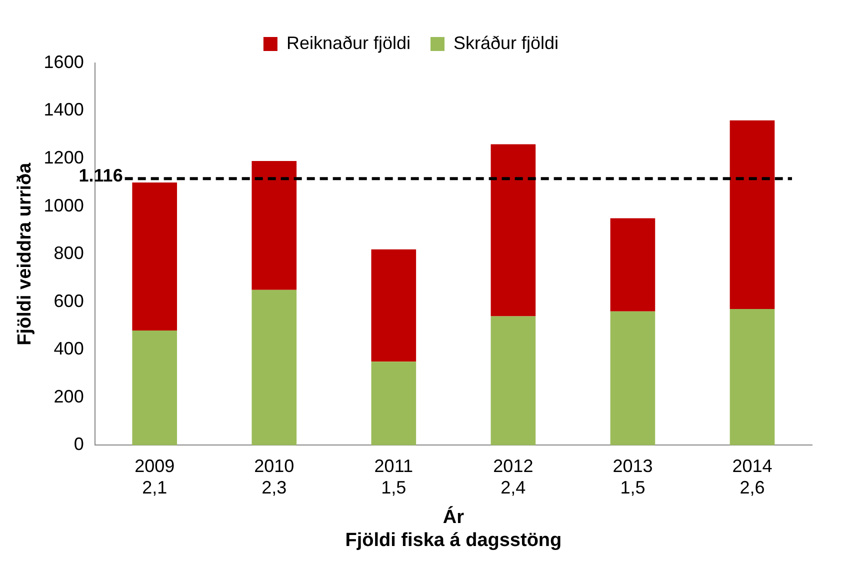 The width and height of the screenshot is (852, 566). Describe the element at coordinates (64, 62) in the screenshot. I see `y-tick-label: 1600` at that location.